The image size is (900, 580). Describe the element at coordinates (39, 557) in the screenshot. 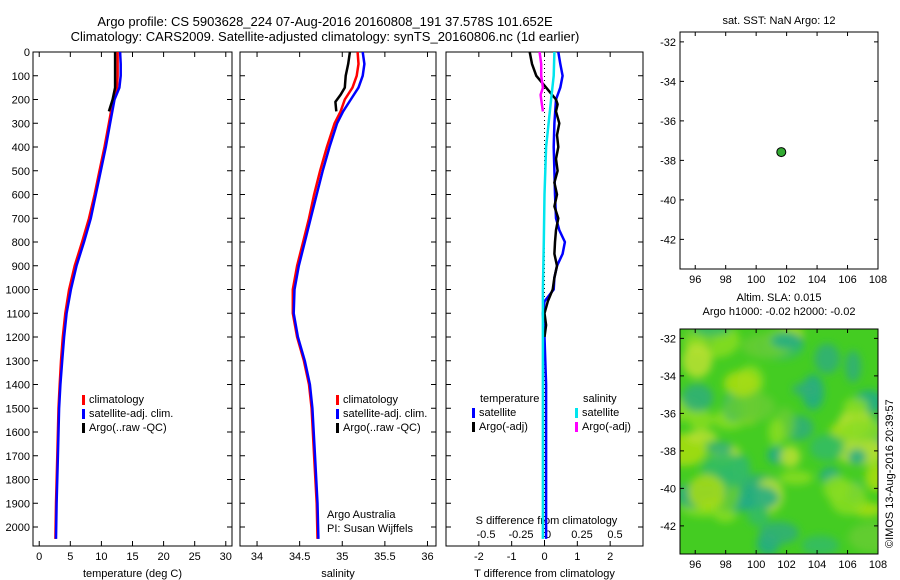

I see `x-tick-label: 0` at that location.